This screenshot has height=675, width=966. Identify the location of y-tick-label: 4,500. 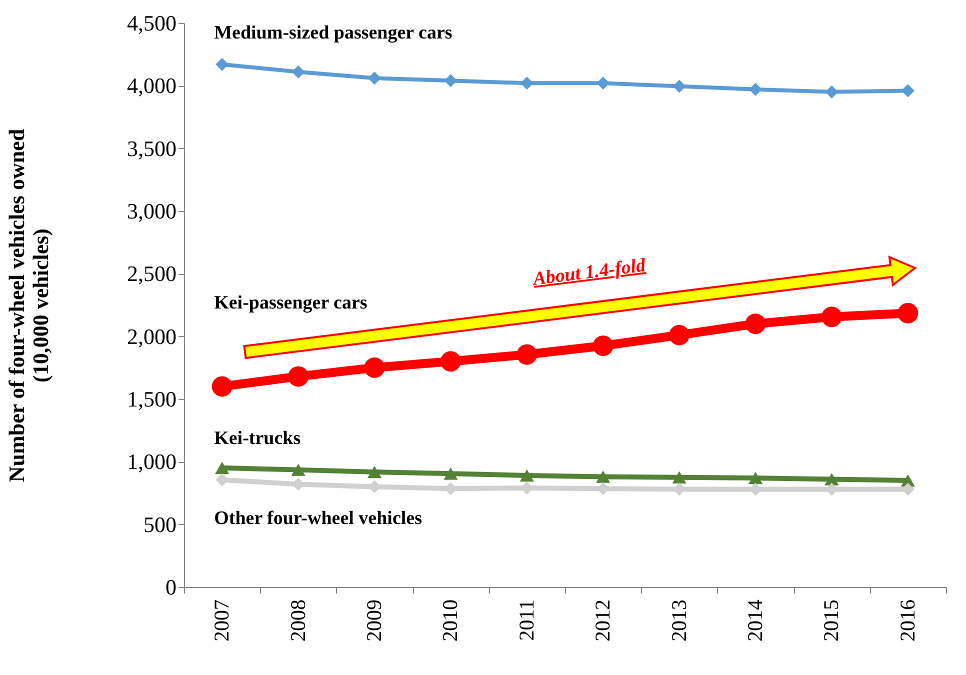
(151, 23).